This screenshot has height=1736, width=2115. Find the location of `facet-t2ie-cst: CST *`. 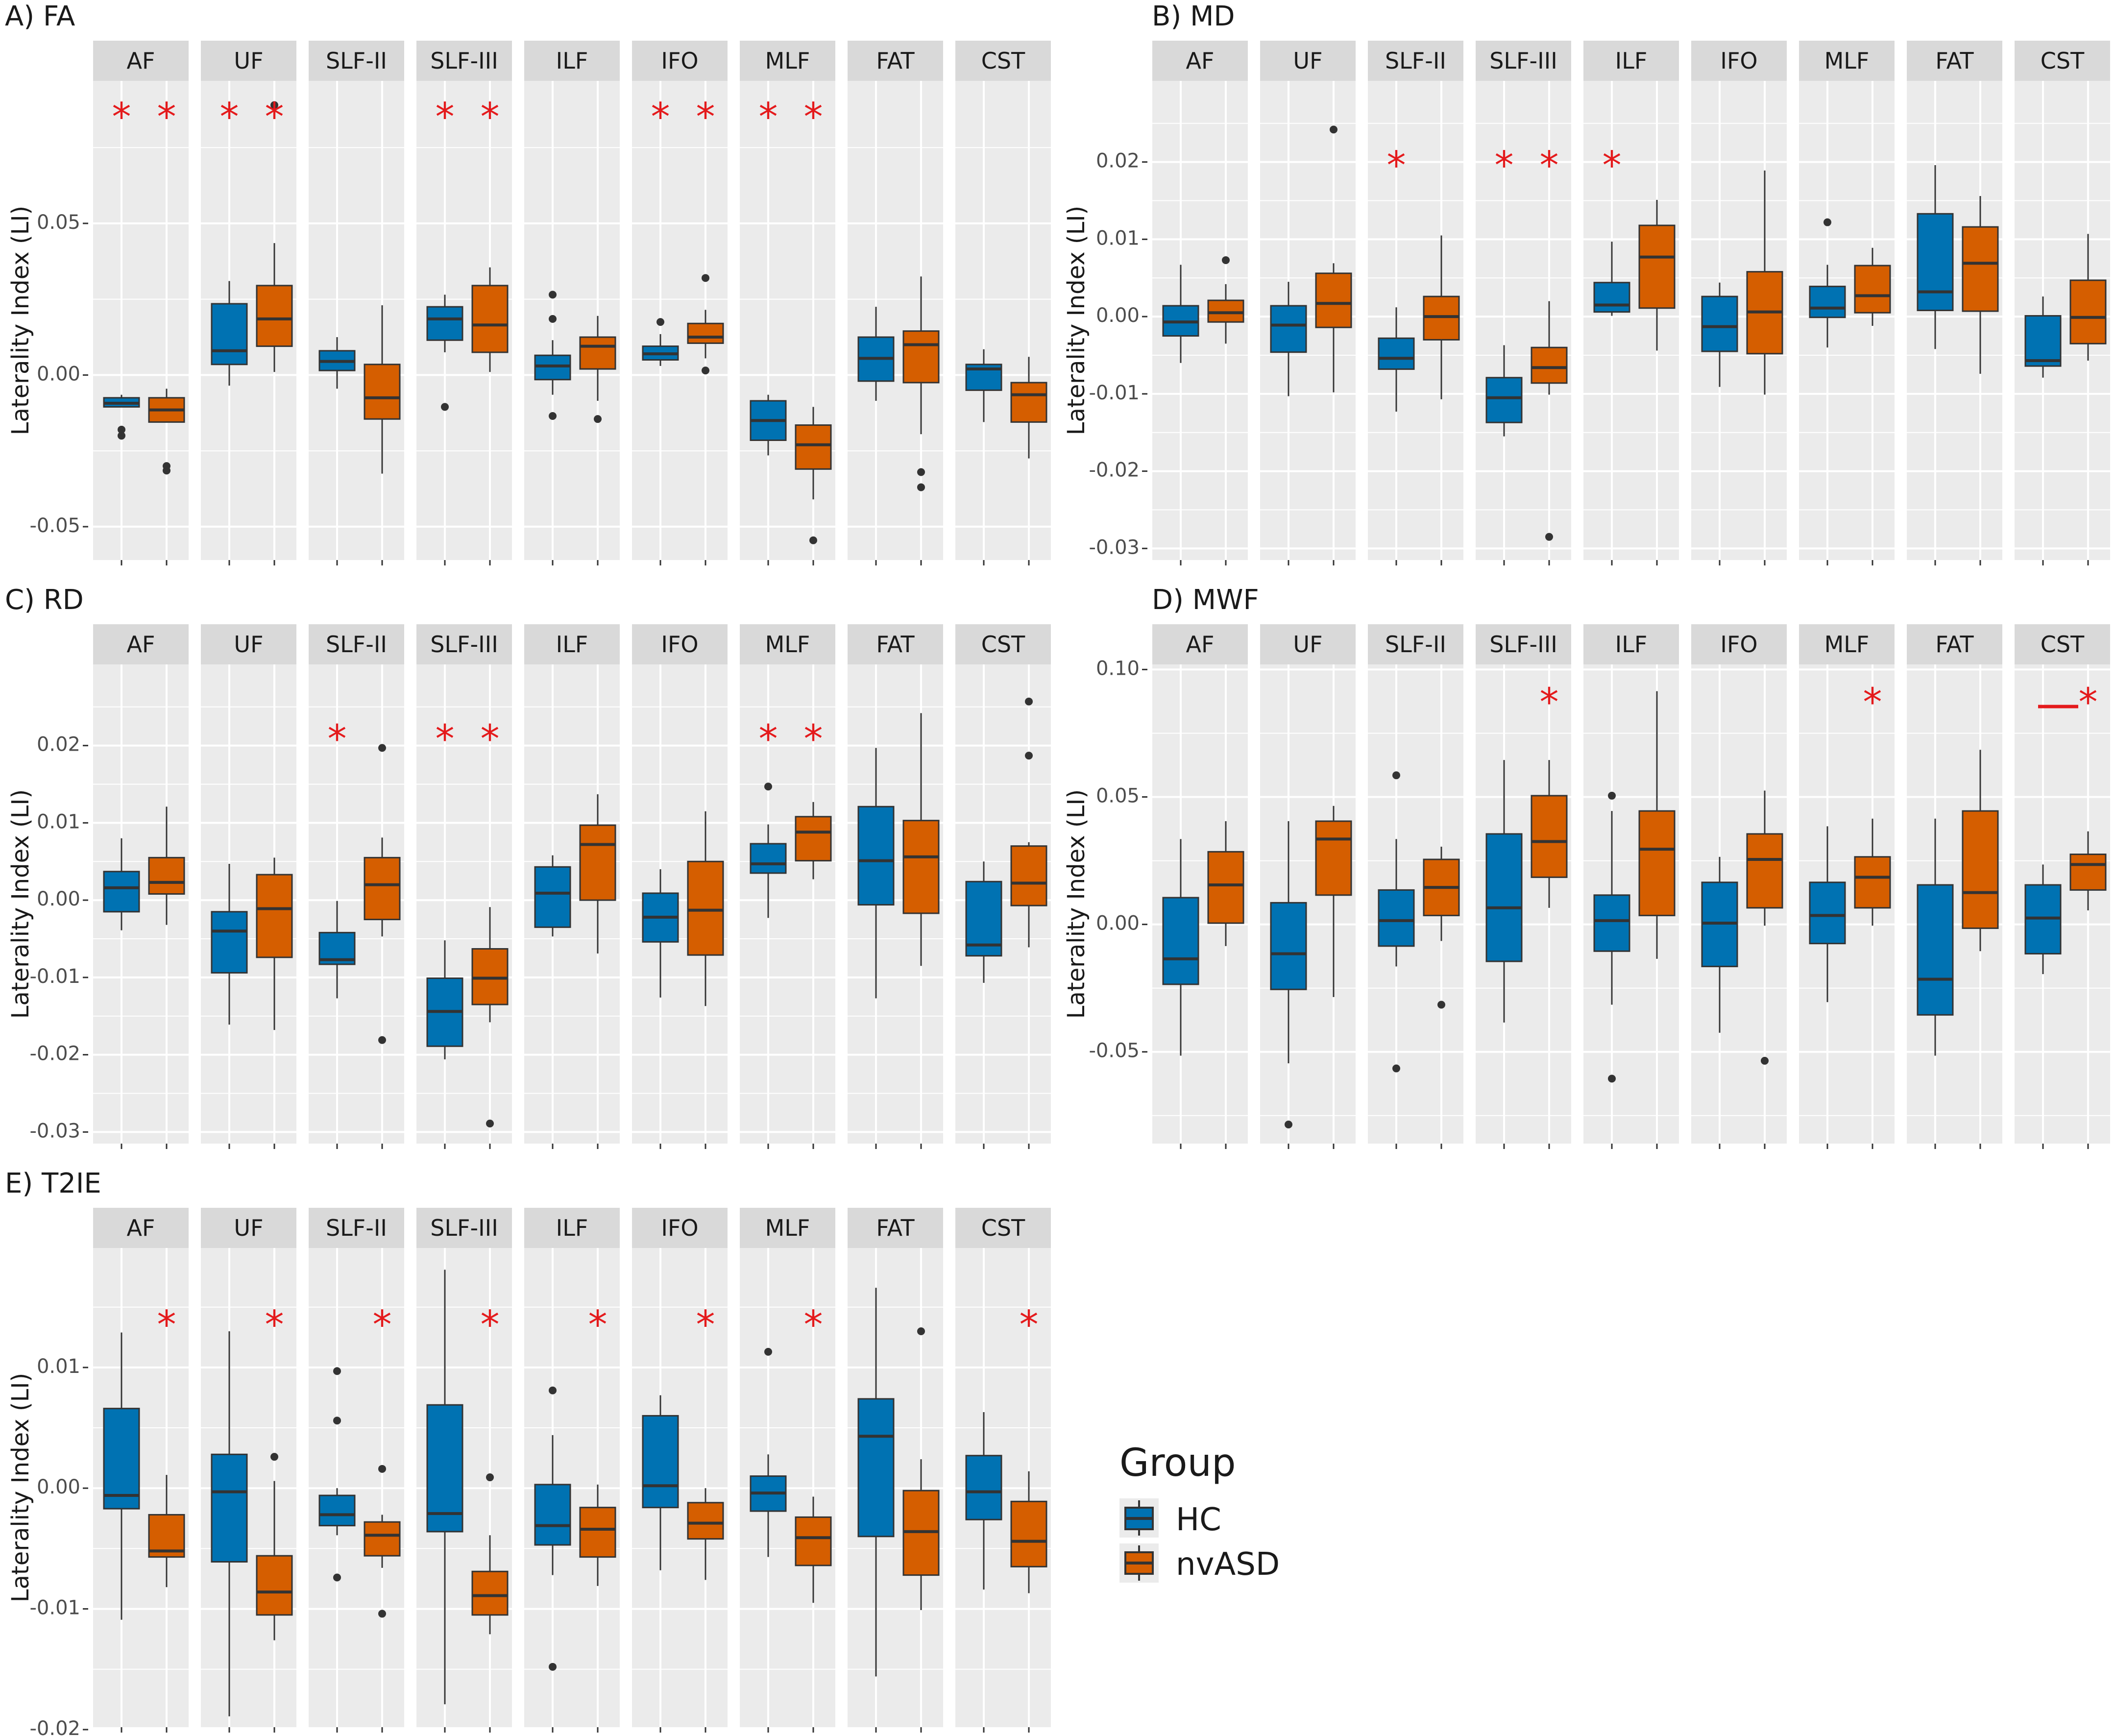

facet-t2ie-cst: CST * is located at coordinates (1003, 1471).